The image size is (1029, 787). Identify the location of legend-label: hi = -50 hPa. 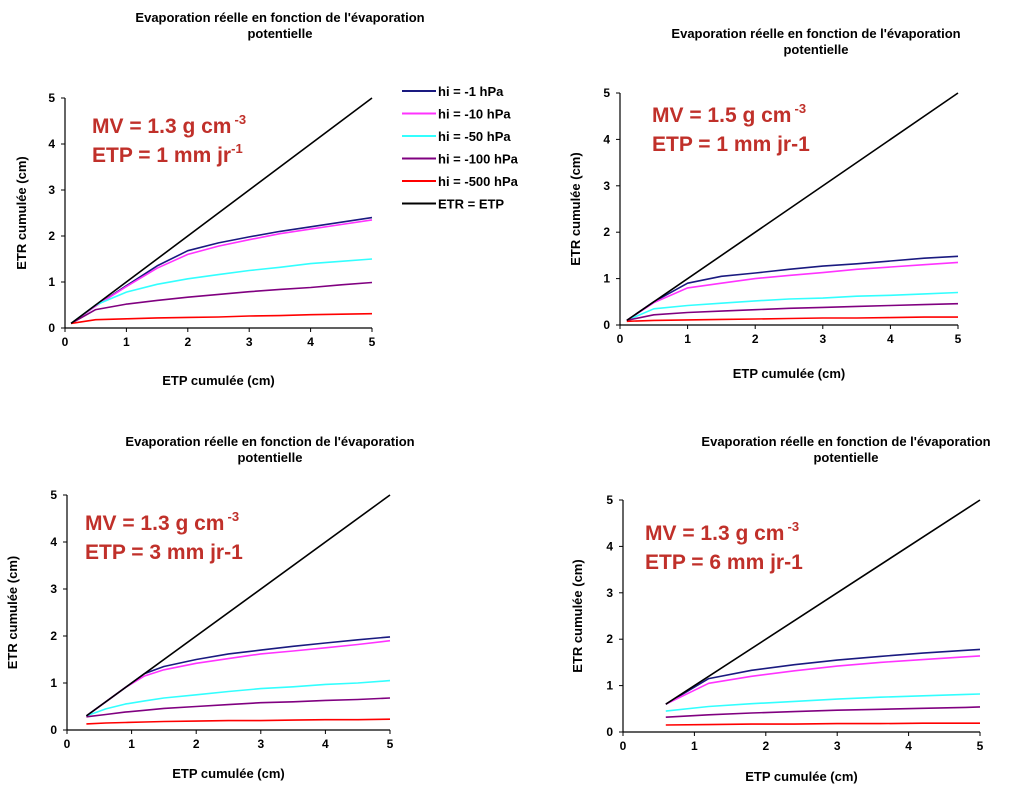
(474, 136).